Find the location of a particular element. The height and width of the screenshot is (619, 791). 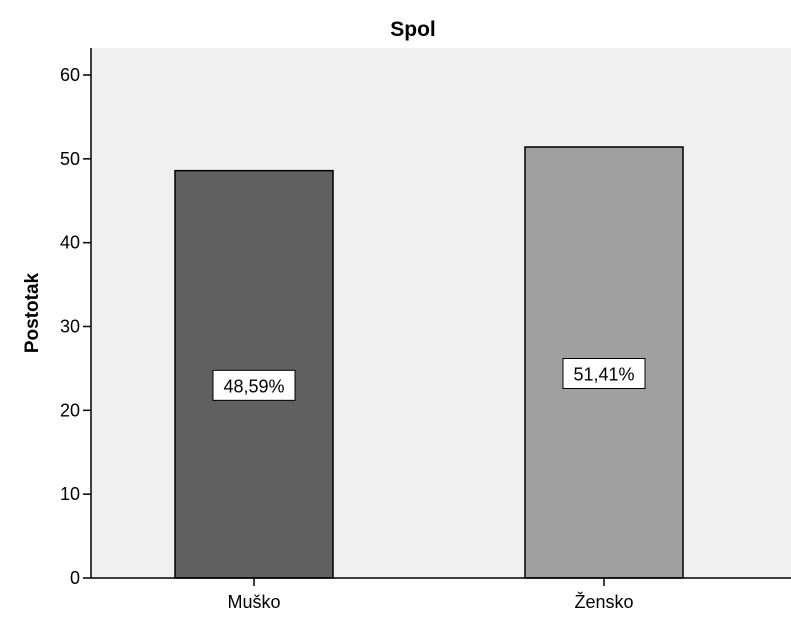

y-axis-title: Postotak is located at coordinates (32, 312).